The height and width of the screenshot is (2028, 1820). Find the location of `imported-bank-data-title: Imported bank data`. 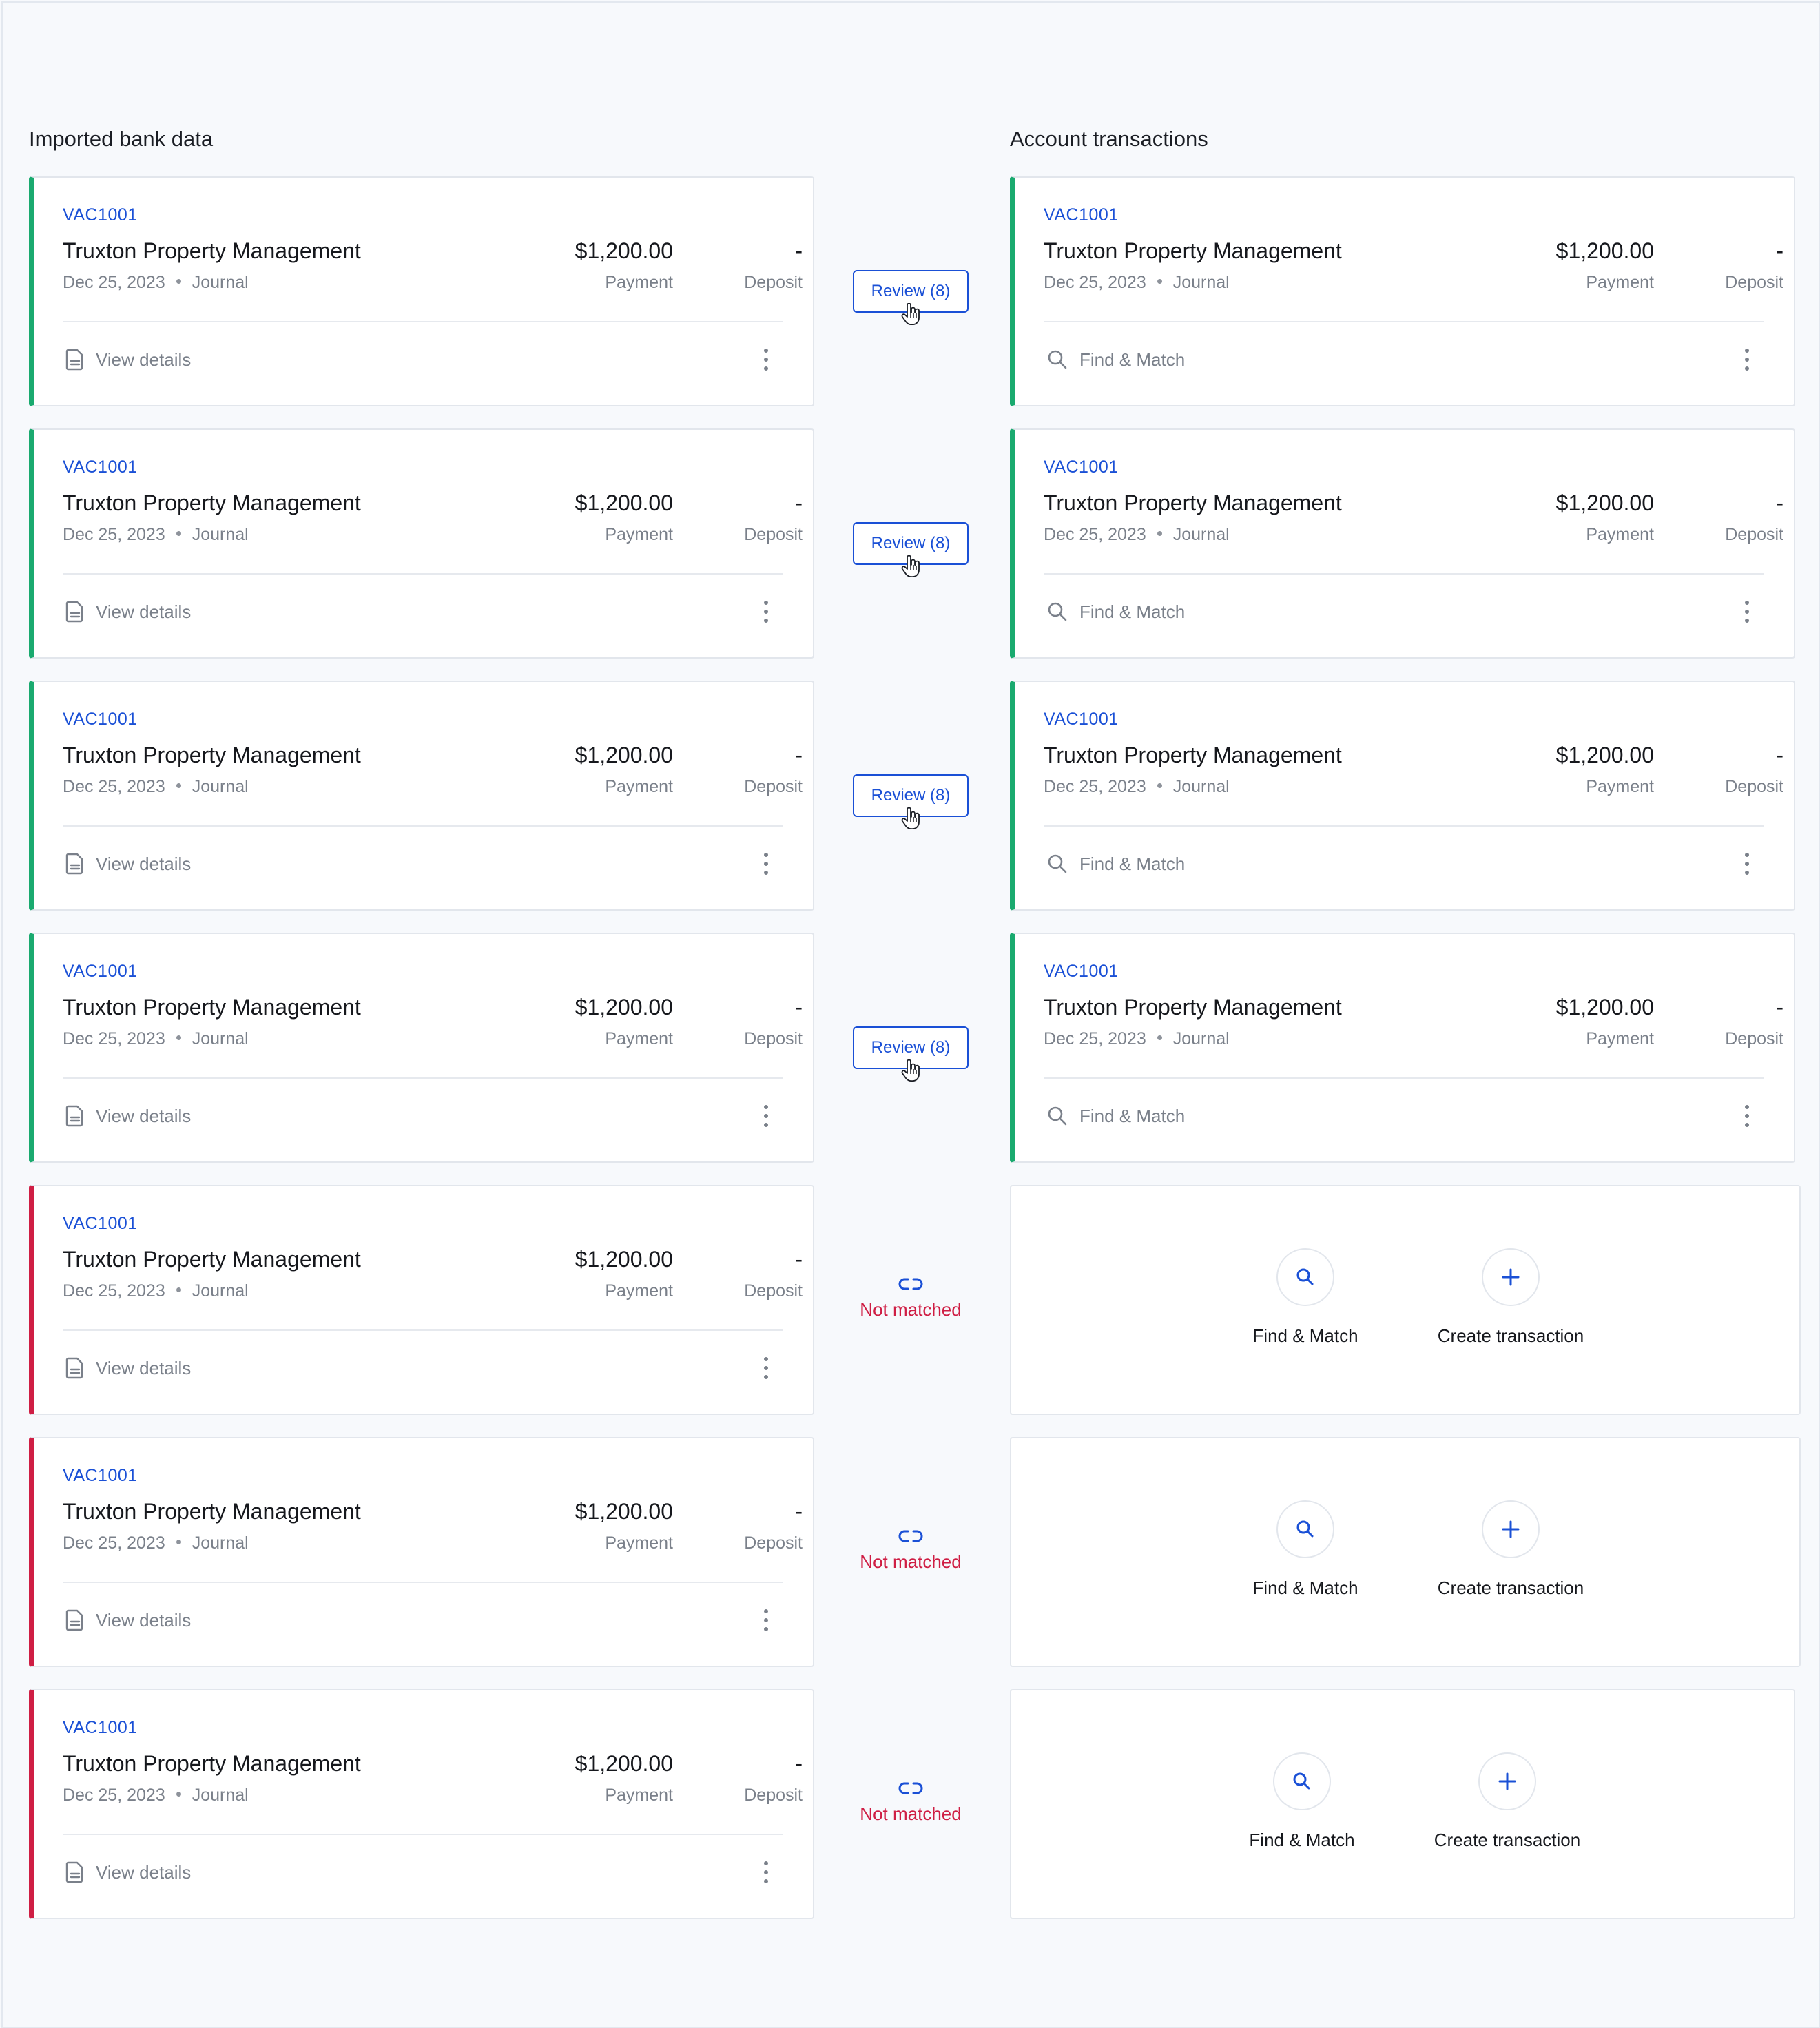

imported-bank-data-title: Imported bank data is located at coordinates (121, 139).